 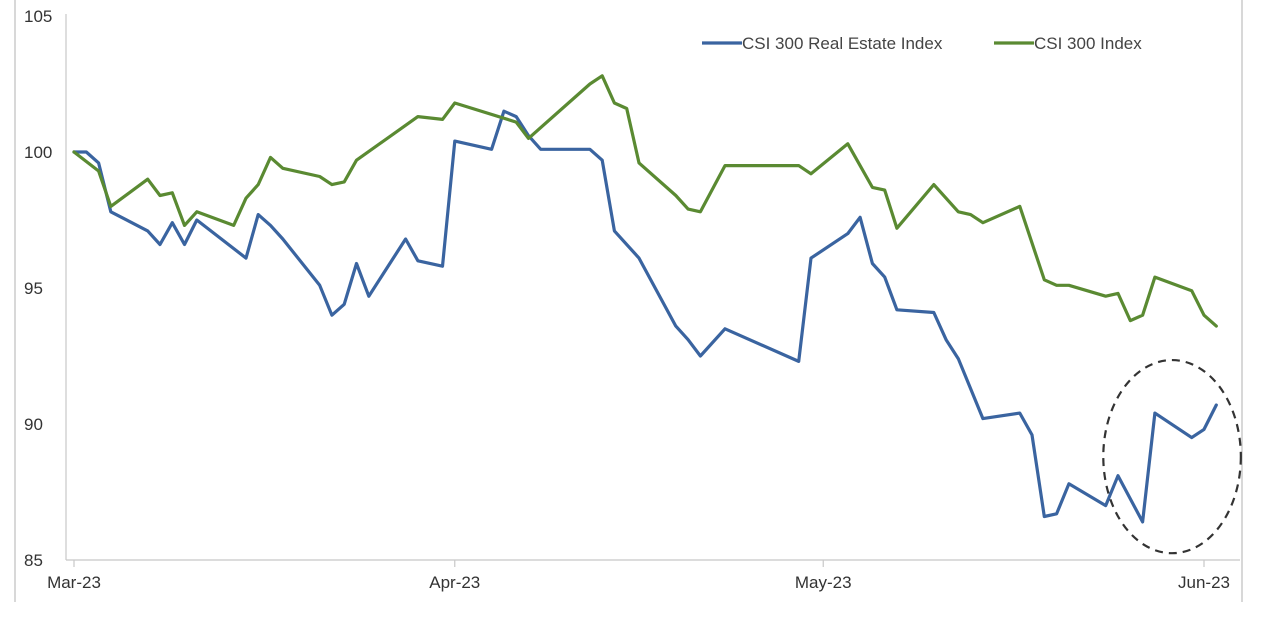 I want to click on x-tick-label: May-23, so click(x=823, y=582).